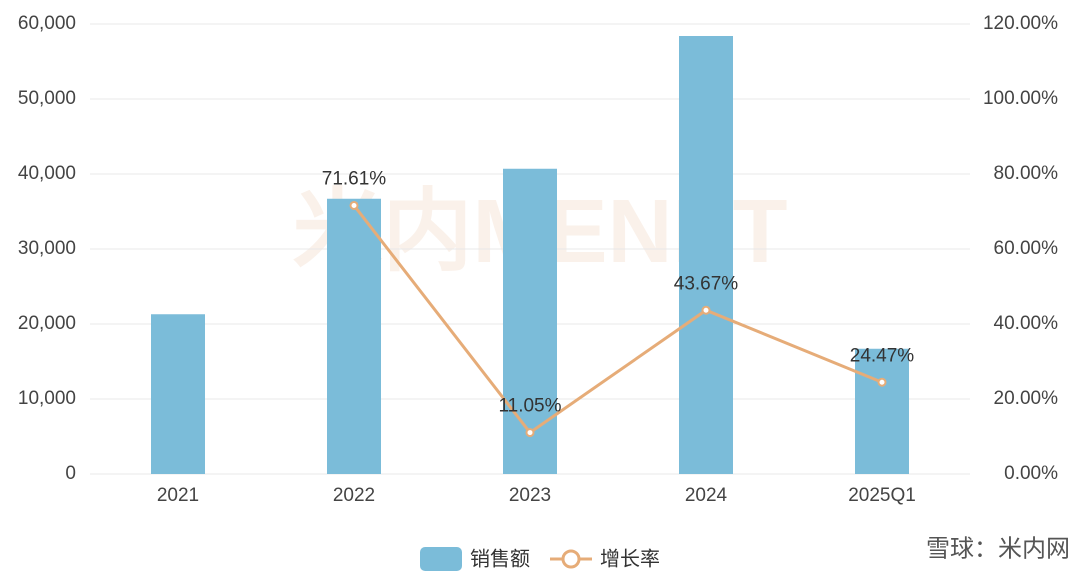  What do you see at coordinates (1031, 473) in the screenshot?
I see `y2-tick-label: 0.00%` at bounding box center [1031, 473].